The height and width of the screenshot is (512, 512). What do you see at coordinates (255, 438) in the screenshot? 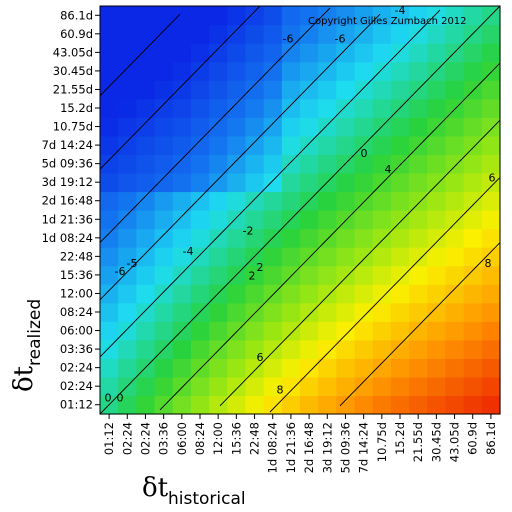
I see `x-tick-label: 22:48` at bounding box center [255, 438].